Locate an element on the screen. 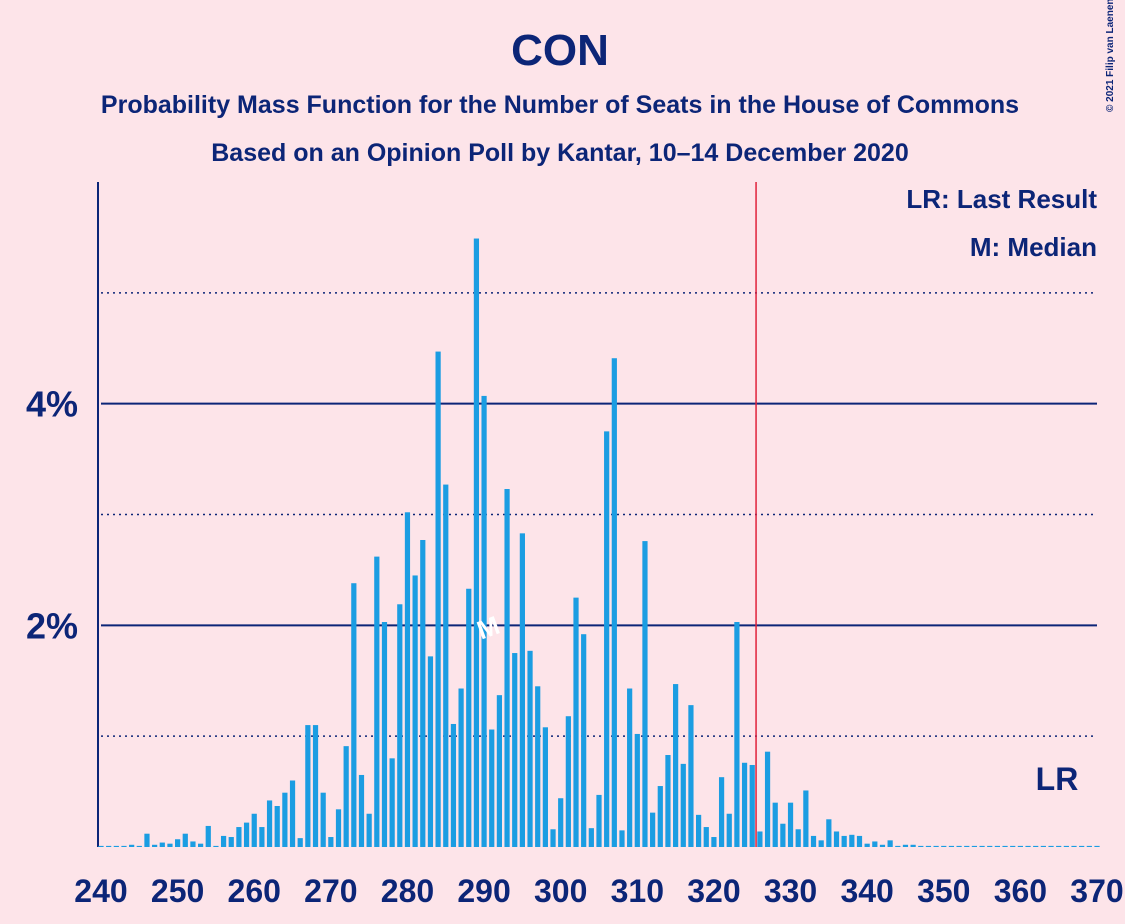 This screenshot has width=1125, height=924. x-tick-label: 250 is located at coordinates (177, 891).